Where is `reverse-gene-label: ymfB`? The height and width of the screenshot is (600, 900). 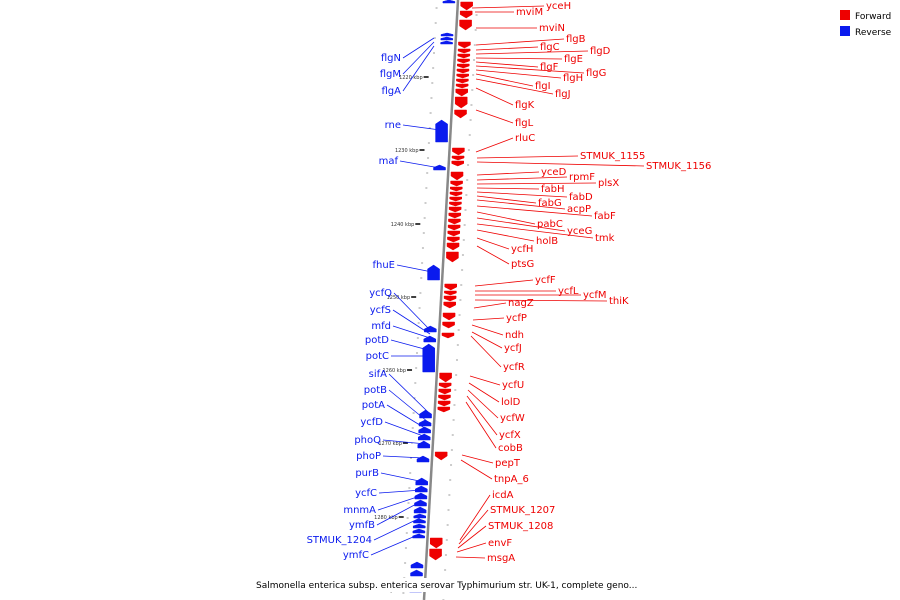
reverse-gene-label: ymfB is located at coordinates (362, 525).